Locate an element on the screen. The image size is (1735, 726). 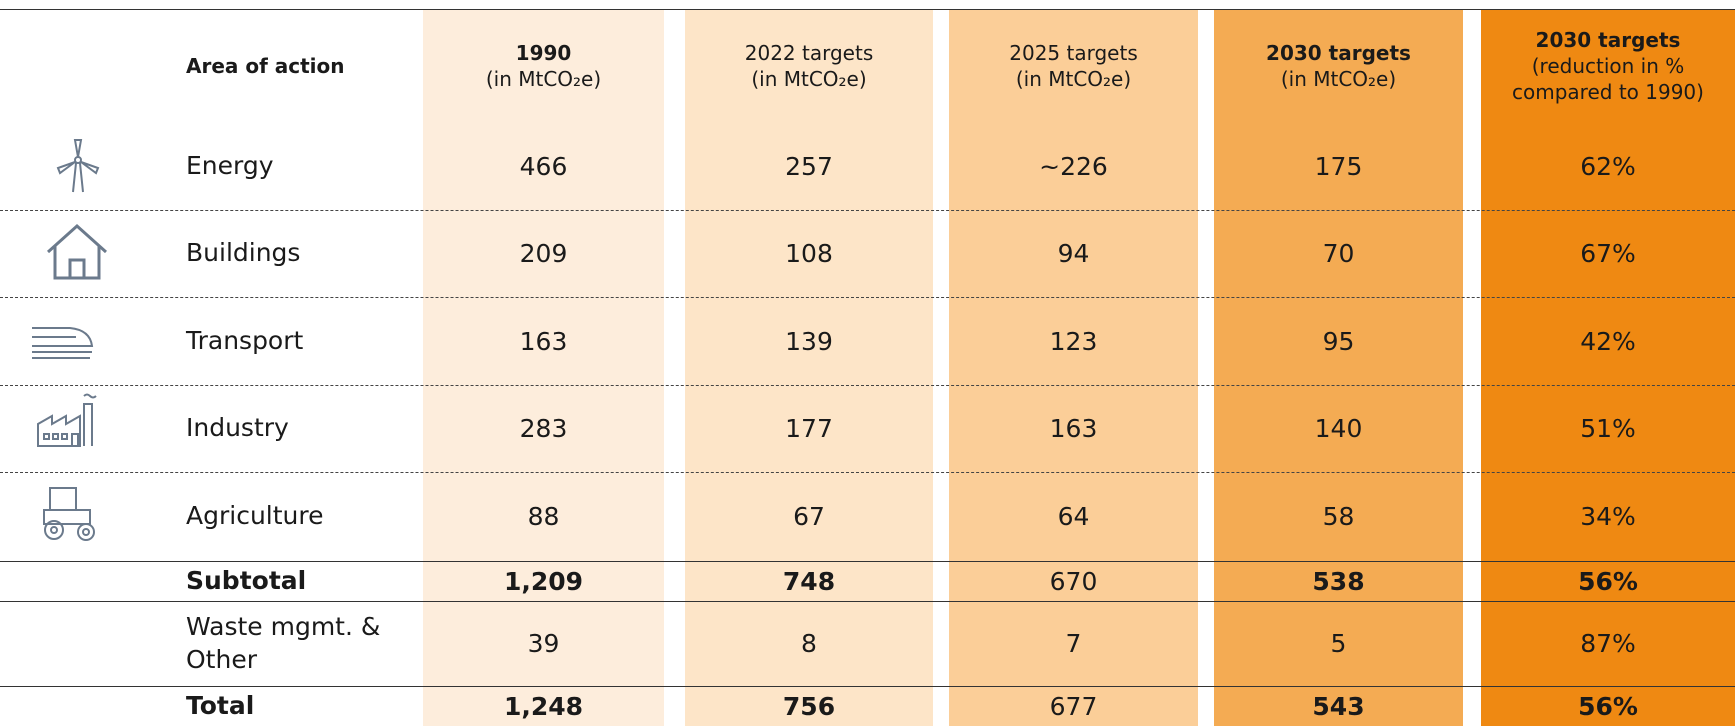
row-area: Total is located at coordinates (220, 705).